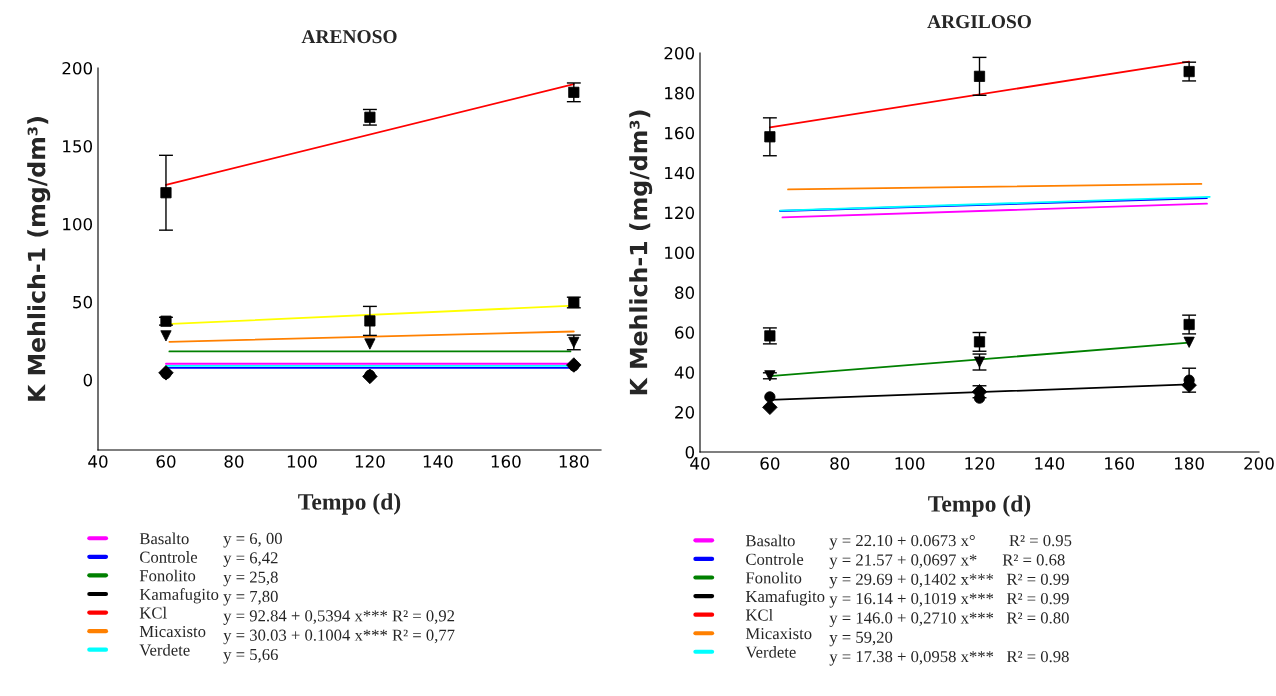  What do you see at coordinates (83, 302) in the screenshot?
I see `y-tick-label: 50` at bounding box center [83, 302].